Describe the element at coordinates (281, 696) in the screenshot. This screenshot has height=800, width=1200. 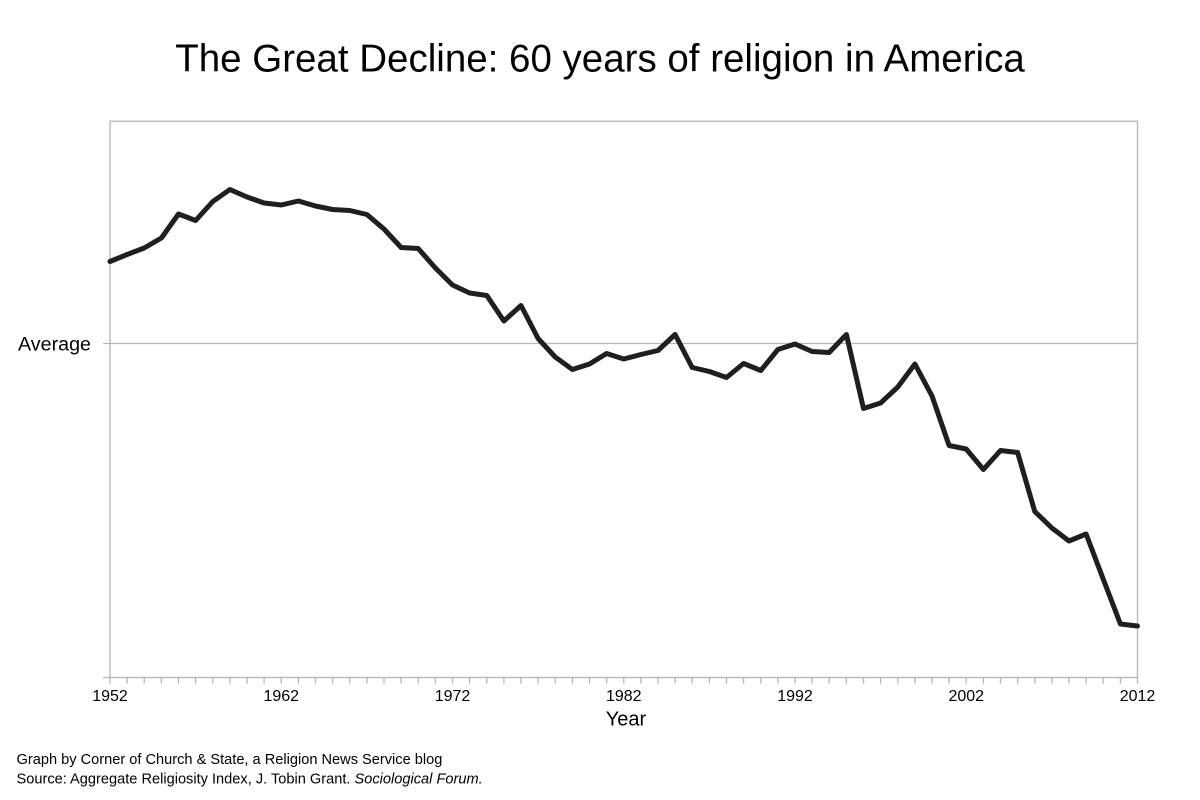
I see `svg-text: 1962` at that location.